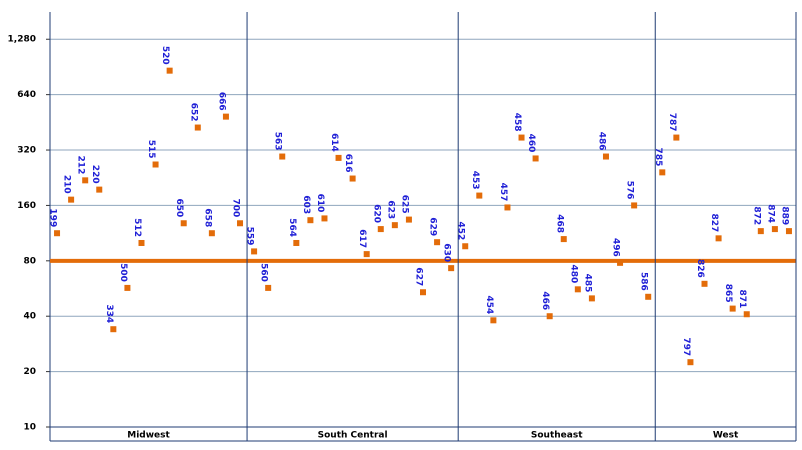 The width and height of the screenshot is (802, 450). I want to click on point-label: 872, so click(756, 215).